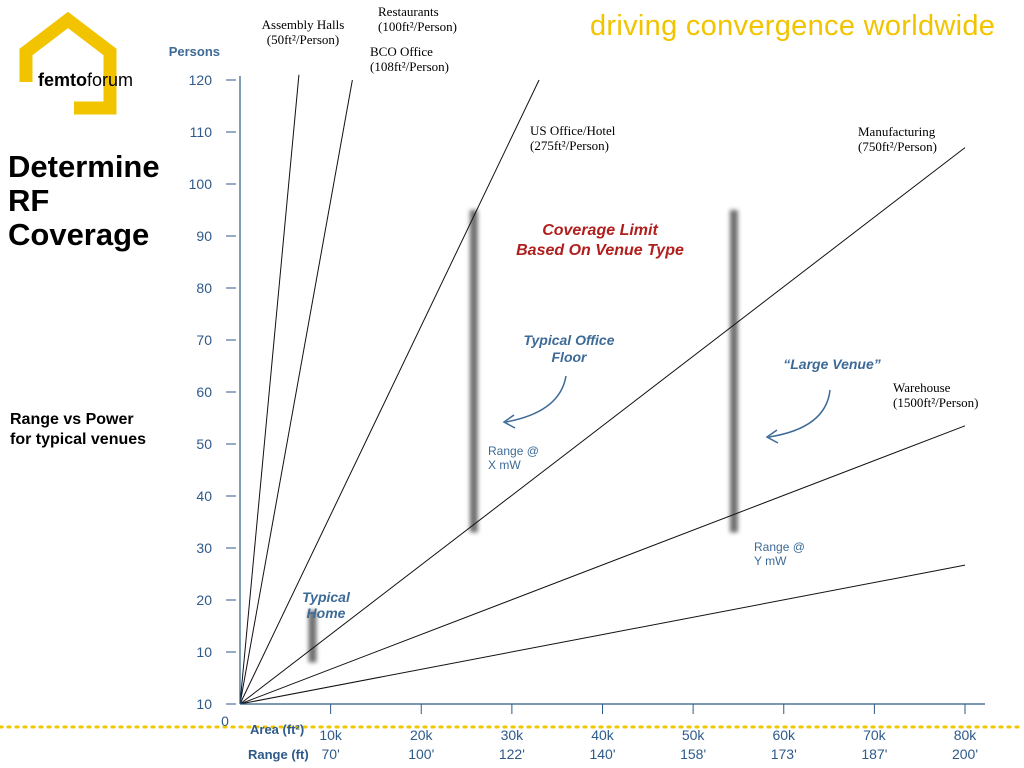 The image size is (1024, 768). I want to click on range-y-line: Y mW, so click(770, 561).